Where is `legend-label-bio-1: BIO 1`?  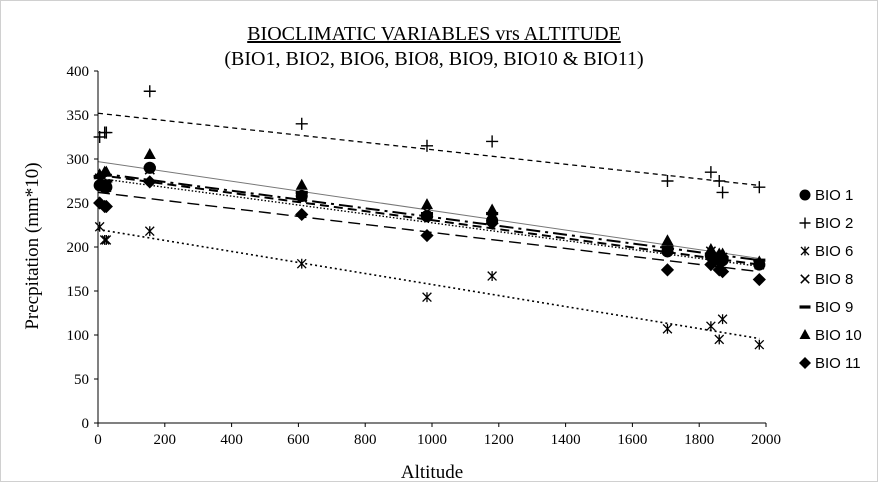 legend-label-bio-1: BIO 1 is located at coordinates (834, 195).